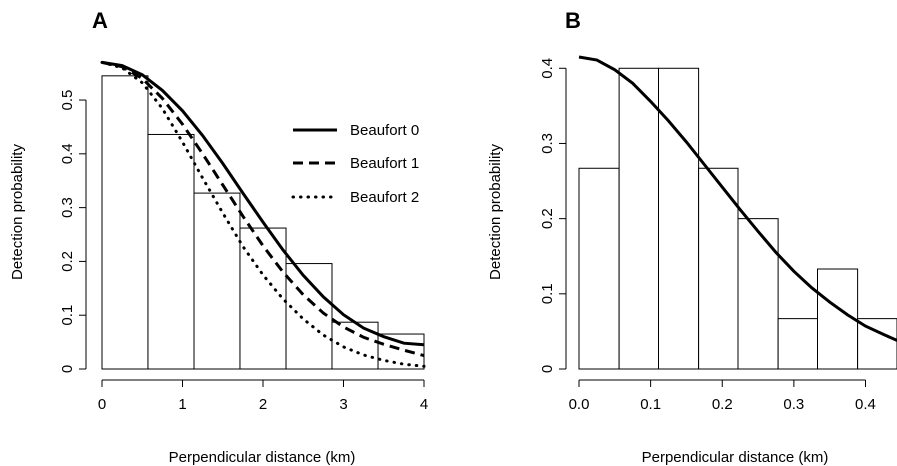 The image size is (897, 466). I want to click on panel-b-x-tick-label: 0.1, so click(650, 404).